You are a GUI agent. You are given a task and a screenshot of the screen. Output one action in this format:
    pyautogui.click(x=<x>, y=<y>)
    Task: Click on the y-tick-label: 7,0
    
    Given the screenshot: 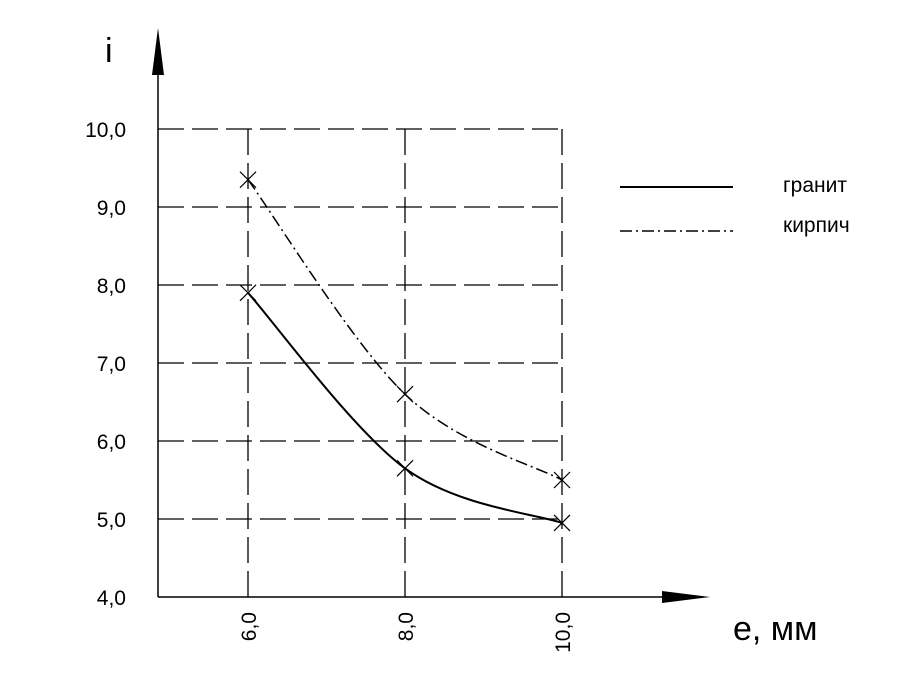 What is the action you would take?
    pyautogui.click(x=111, y=364)
    